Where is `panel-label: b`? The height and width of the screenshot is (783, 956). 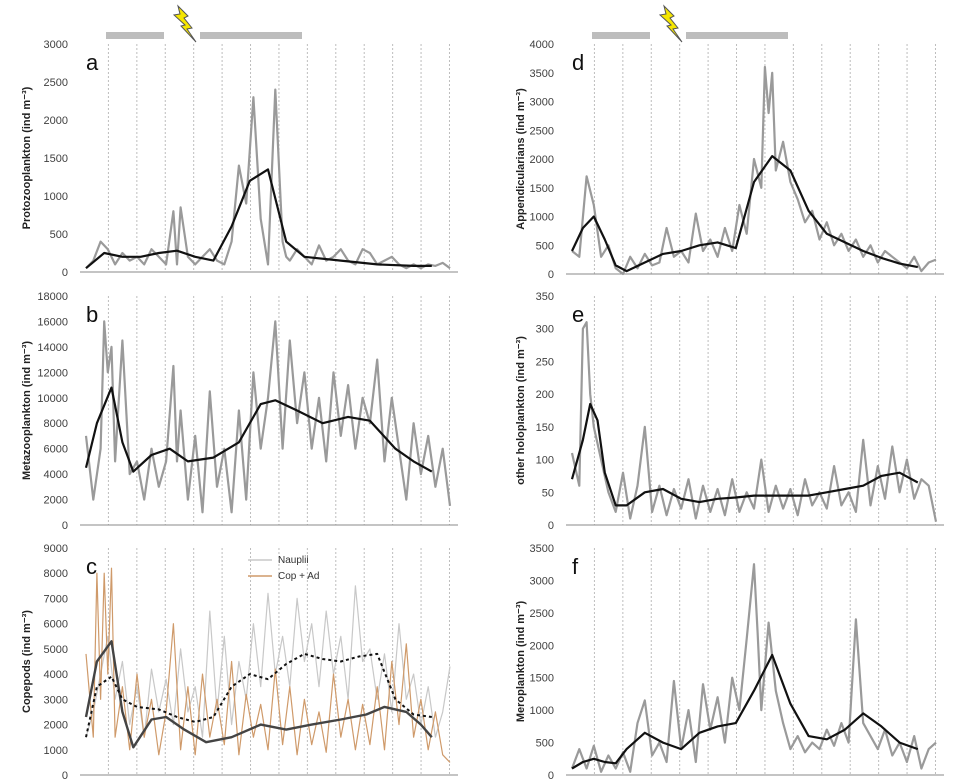 panel-label: b is located at coordinates (92, 314).